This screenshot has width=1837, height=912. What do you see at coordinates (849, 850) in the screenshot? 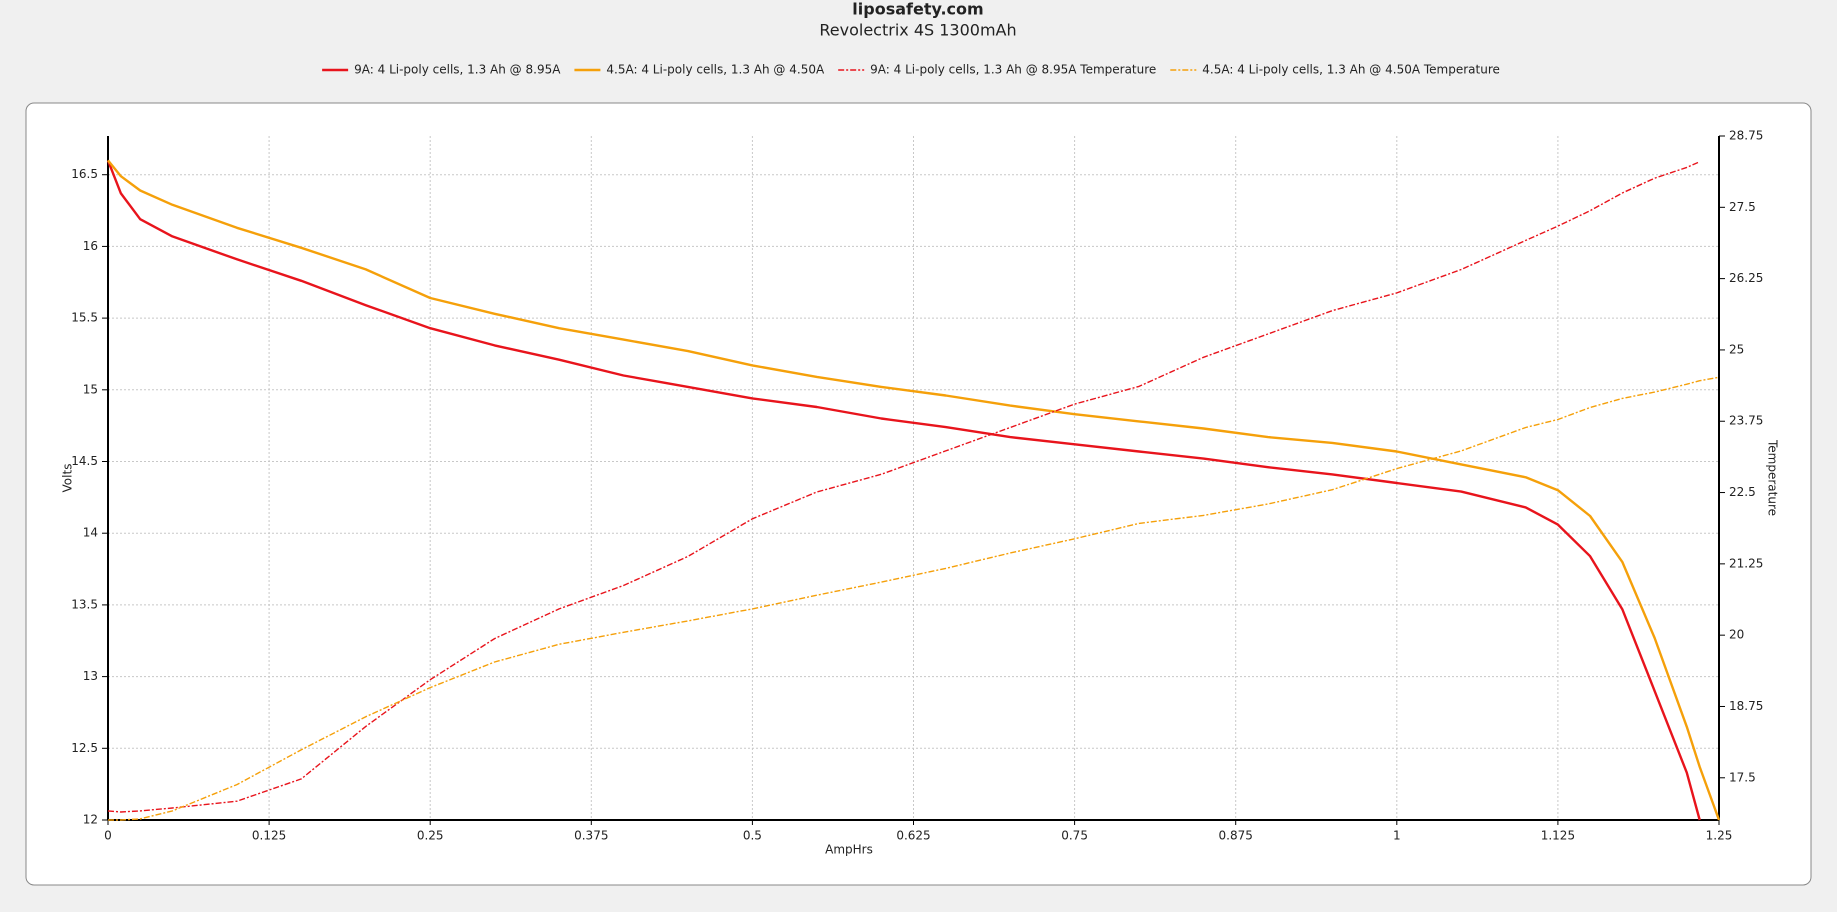
I see `x-axis-label: AmpHrs` at bounding box center [849, 850].